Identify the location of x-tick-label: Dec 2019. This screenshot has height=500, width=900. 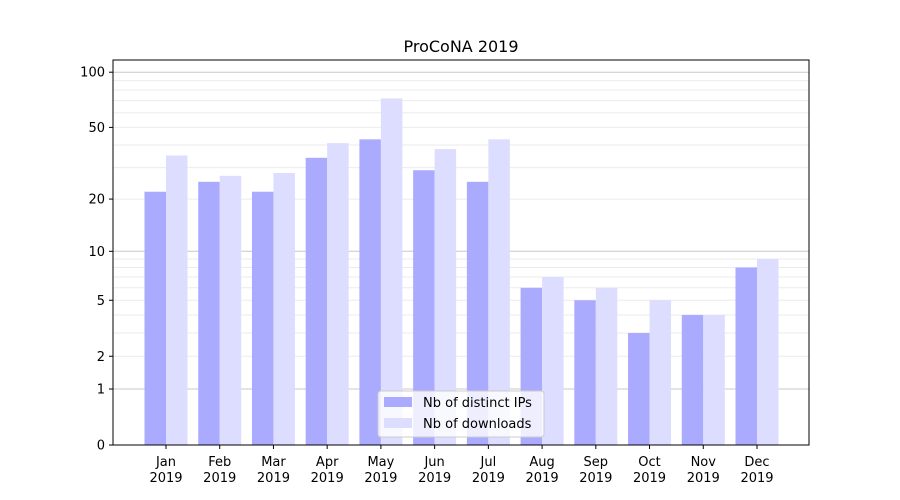
(756, 470).